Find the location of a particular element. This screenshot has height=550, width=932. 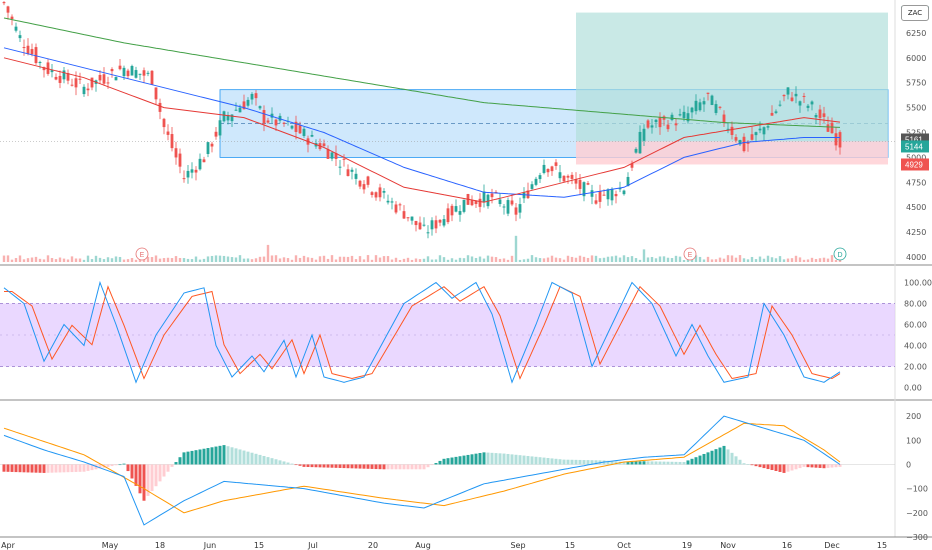

event-marker is located at coordinates (840, 254).